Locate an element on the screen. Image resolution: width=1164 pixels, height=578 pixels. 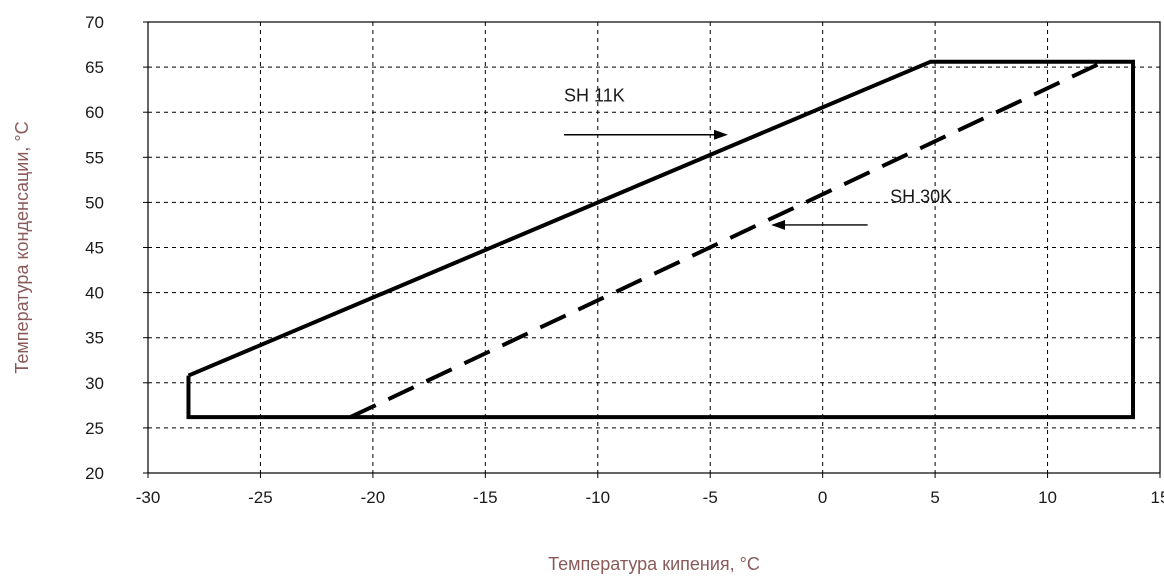
x-tick-label: 5 is located at coordinates (934, 497).